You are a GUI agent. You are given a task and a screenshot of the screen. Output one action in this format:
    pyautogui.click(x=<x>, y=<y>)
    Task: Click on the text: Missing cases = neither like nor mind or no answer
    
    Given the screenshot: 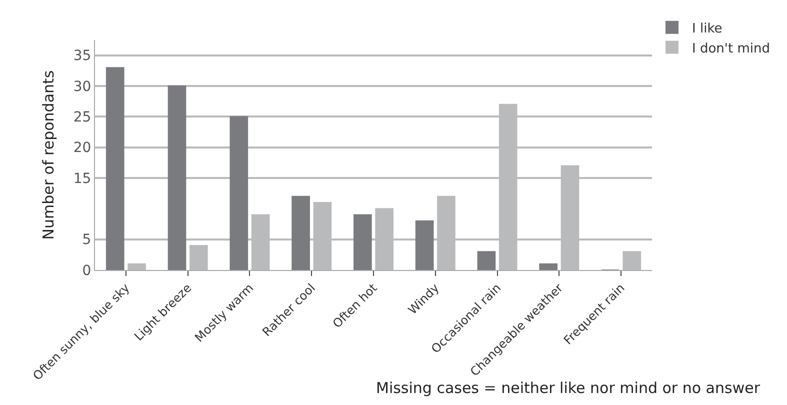 What is the action you would take?
    pyautogui.click(x=568, y=388)
    